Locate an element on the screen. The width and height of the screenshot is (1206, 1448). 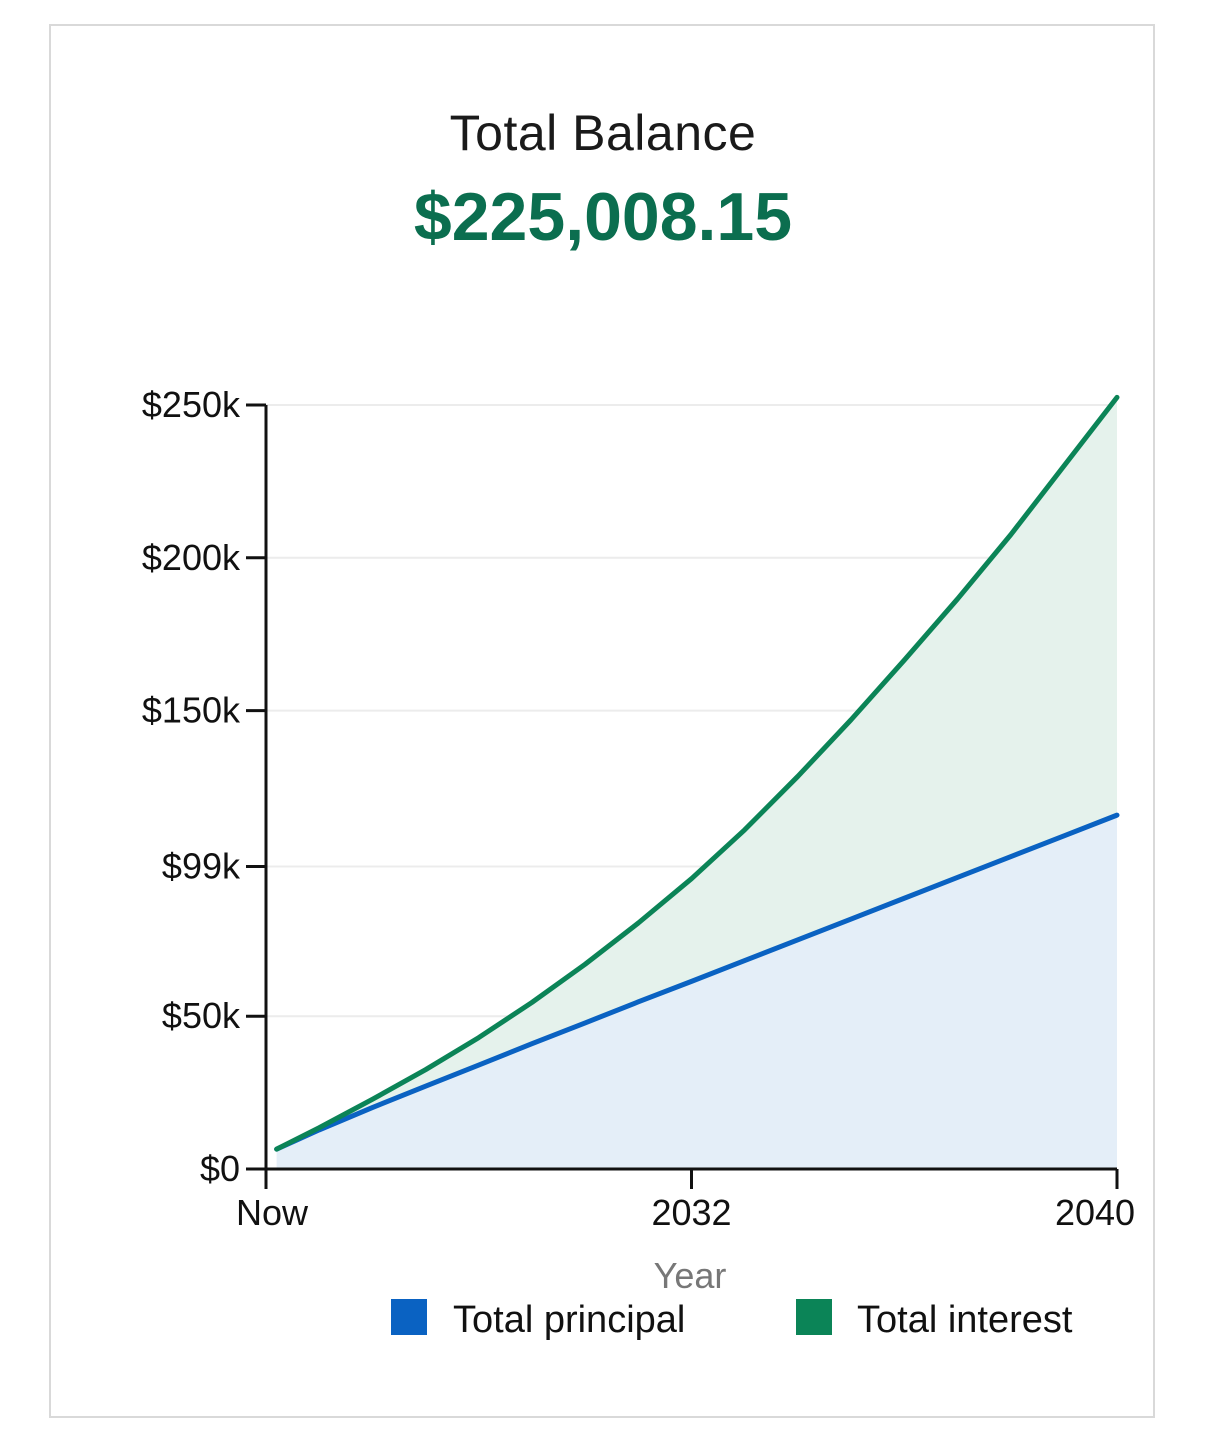
x-axis-title: Year is located at coordinates (690, 1275).